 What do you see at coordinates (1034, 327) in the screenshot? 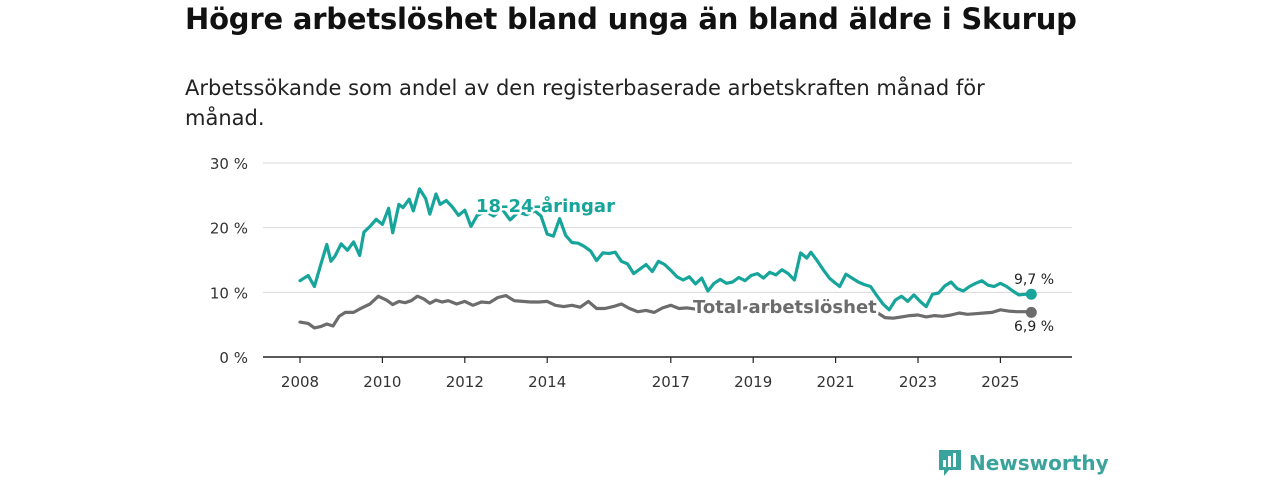
I see `end-value-total: 6,9 %` at bounding box center [1034, 327].